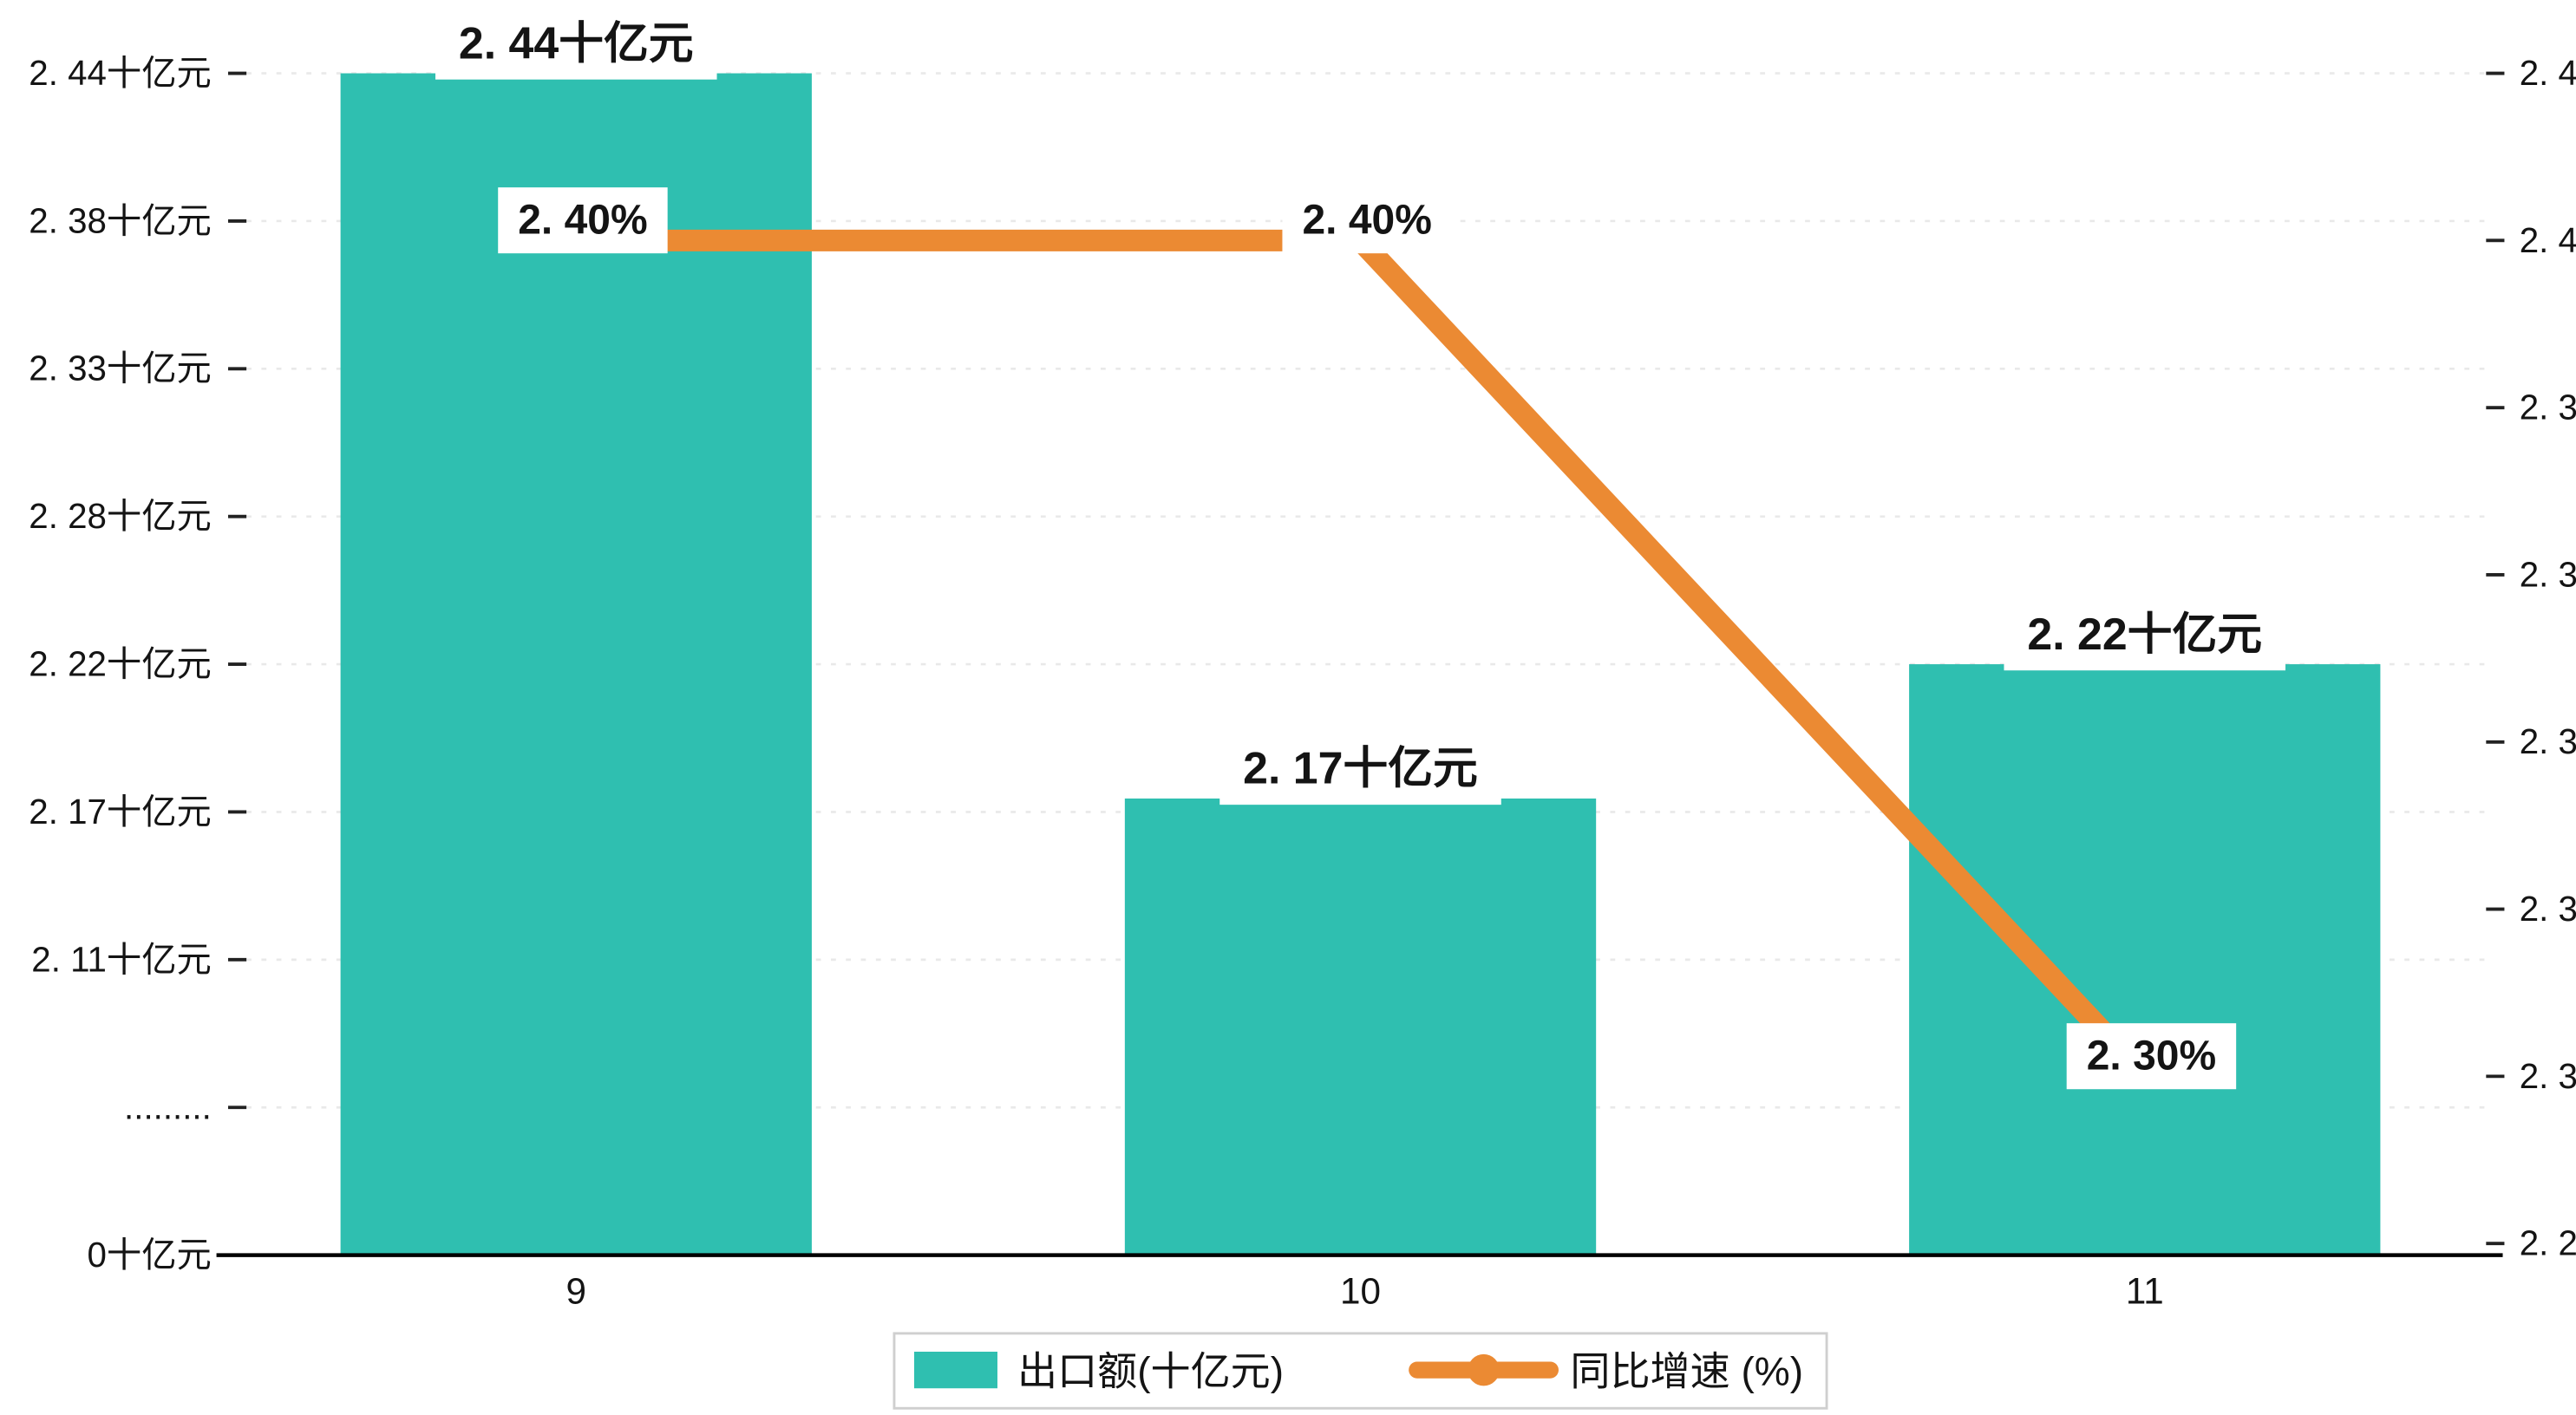 The image size is (2576, 1415). Describe the element at coordinates (120, 811) in the screenshot. I see `left-tick-label: 2. 17十亿元` at that location.